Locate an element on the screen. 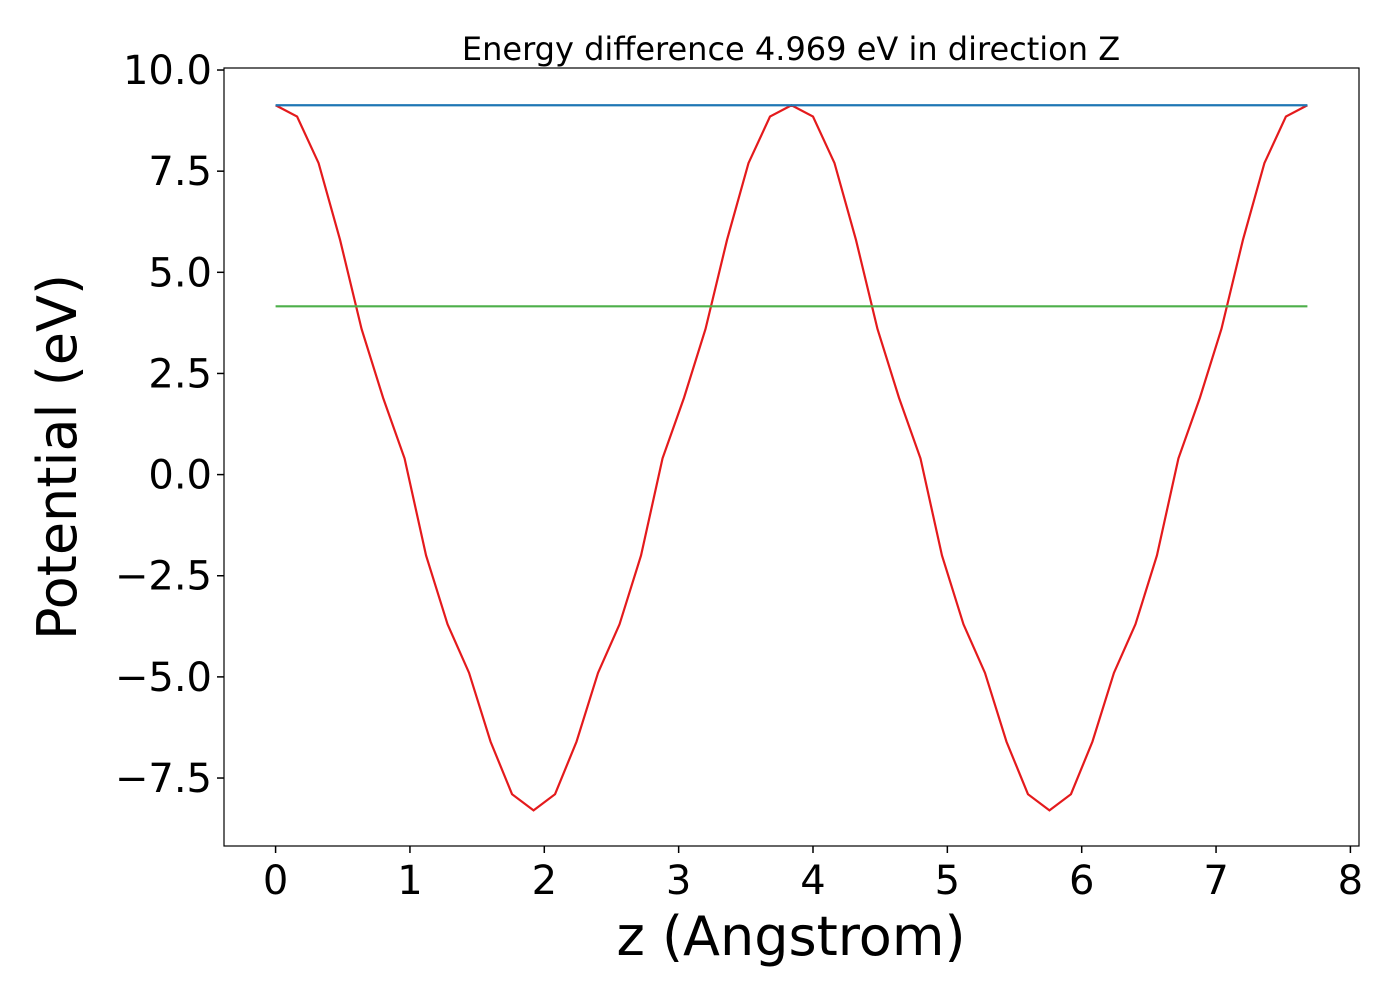 This screenshot has width=1400, height=1004. y-tick-label: 5.0 is located at coordinates (180, 273).